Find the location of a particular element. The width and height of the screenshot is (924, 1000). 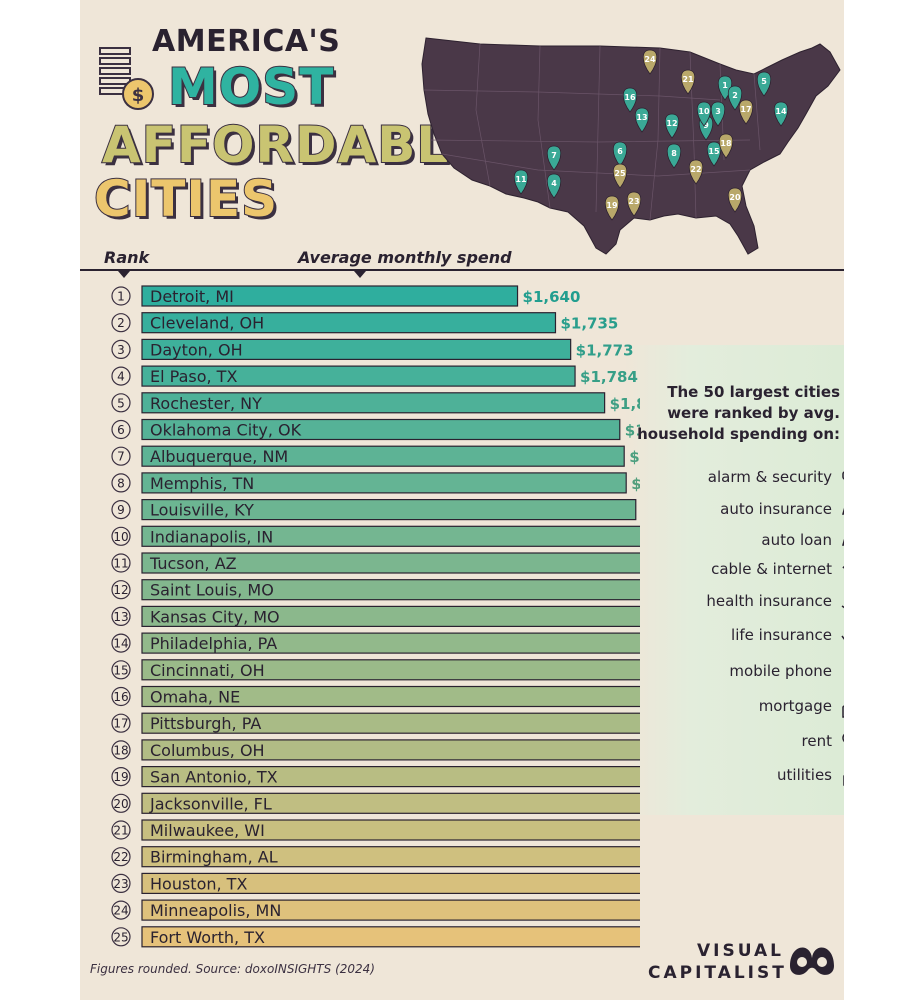

rank-number: 20 is located at coordinates (120, 804).